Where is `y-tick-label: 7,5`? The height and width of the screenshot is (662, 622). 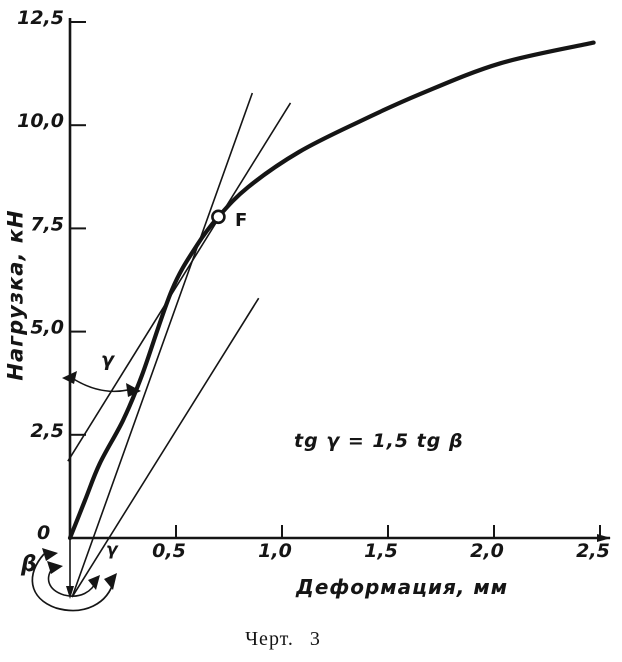 y-tick-label: 7,5 is located at coordinates (47, 224).